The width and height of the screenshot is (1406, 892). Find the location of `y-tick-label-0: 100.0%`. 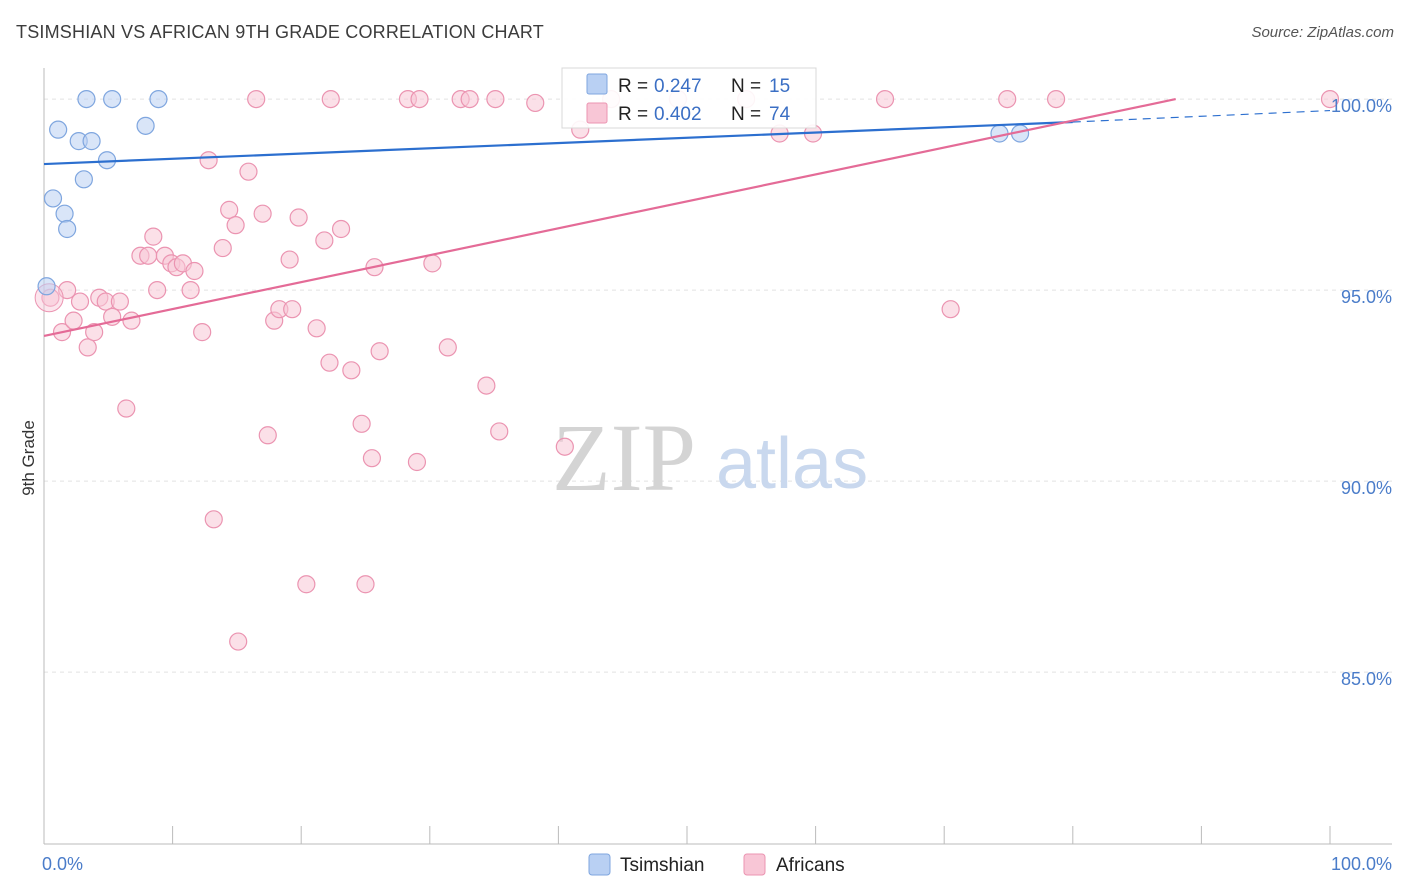

y-tick-label-0: 100.0% is located at coordinates (1361, 106).